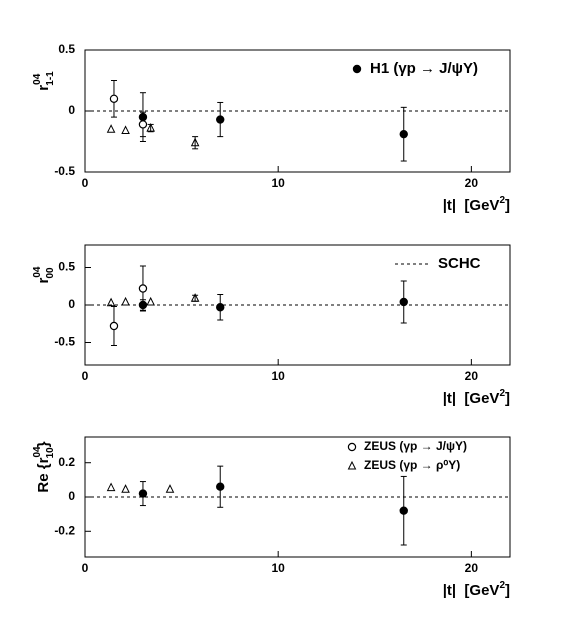 The width and height of the screenshot is (567, 624). What do you see at coordinates (50, 273) in the screenshot?
I see `y-label-sub: 00` at bounding box center [50, 273].